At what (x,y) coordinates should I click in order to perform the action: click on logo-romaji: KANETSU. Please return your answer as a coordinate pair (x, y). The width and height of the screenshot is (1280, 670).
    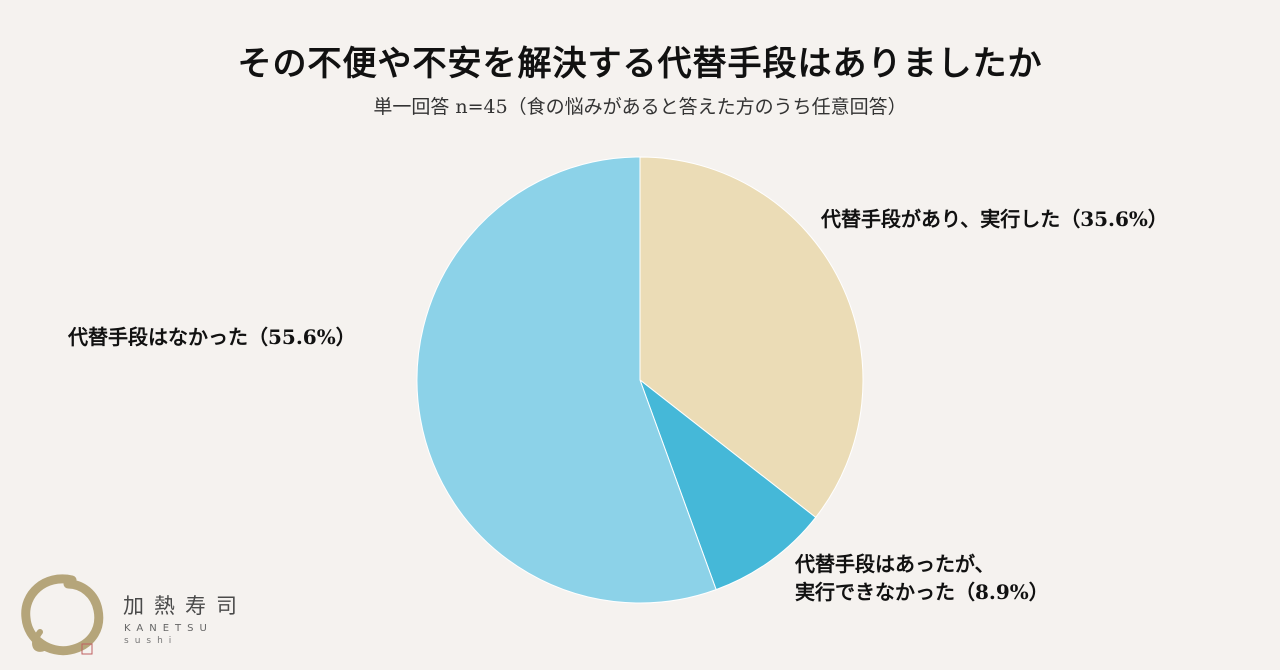
    Looking at the image, I should click on (168, 628).